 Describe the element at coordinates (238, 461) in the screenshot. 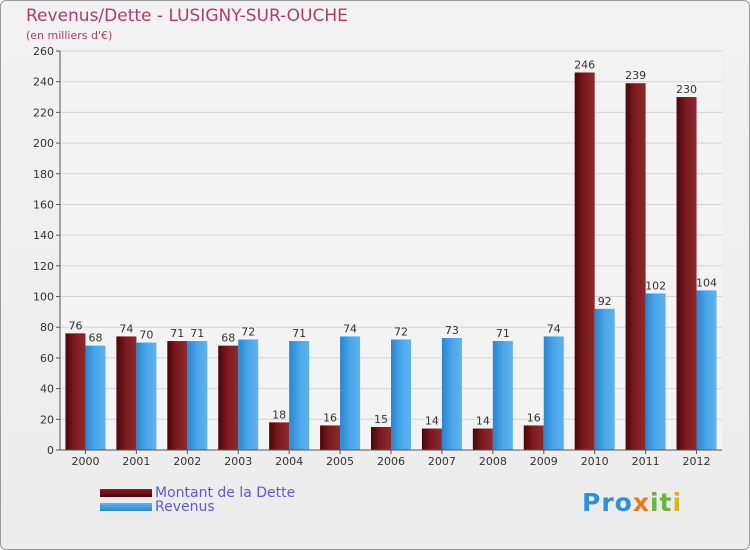

I see `x-tick-label: 2003` at that location.